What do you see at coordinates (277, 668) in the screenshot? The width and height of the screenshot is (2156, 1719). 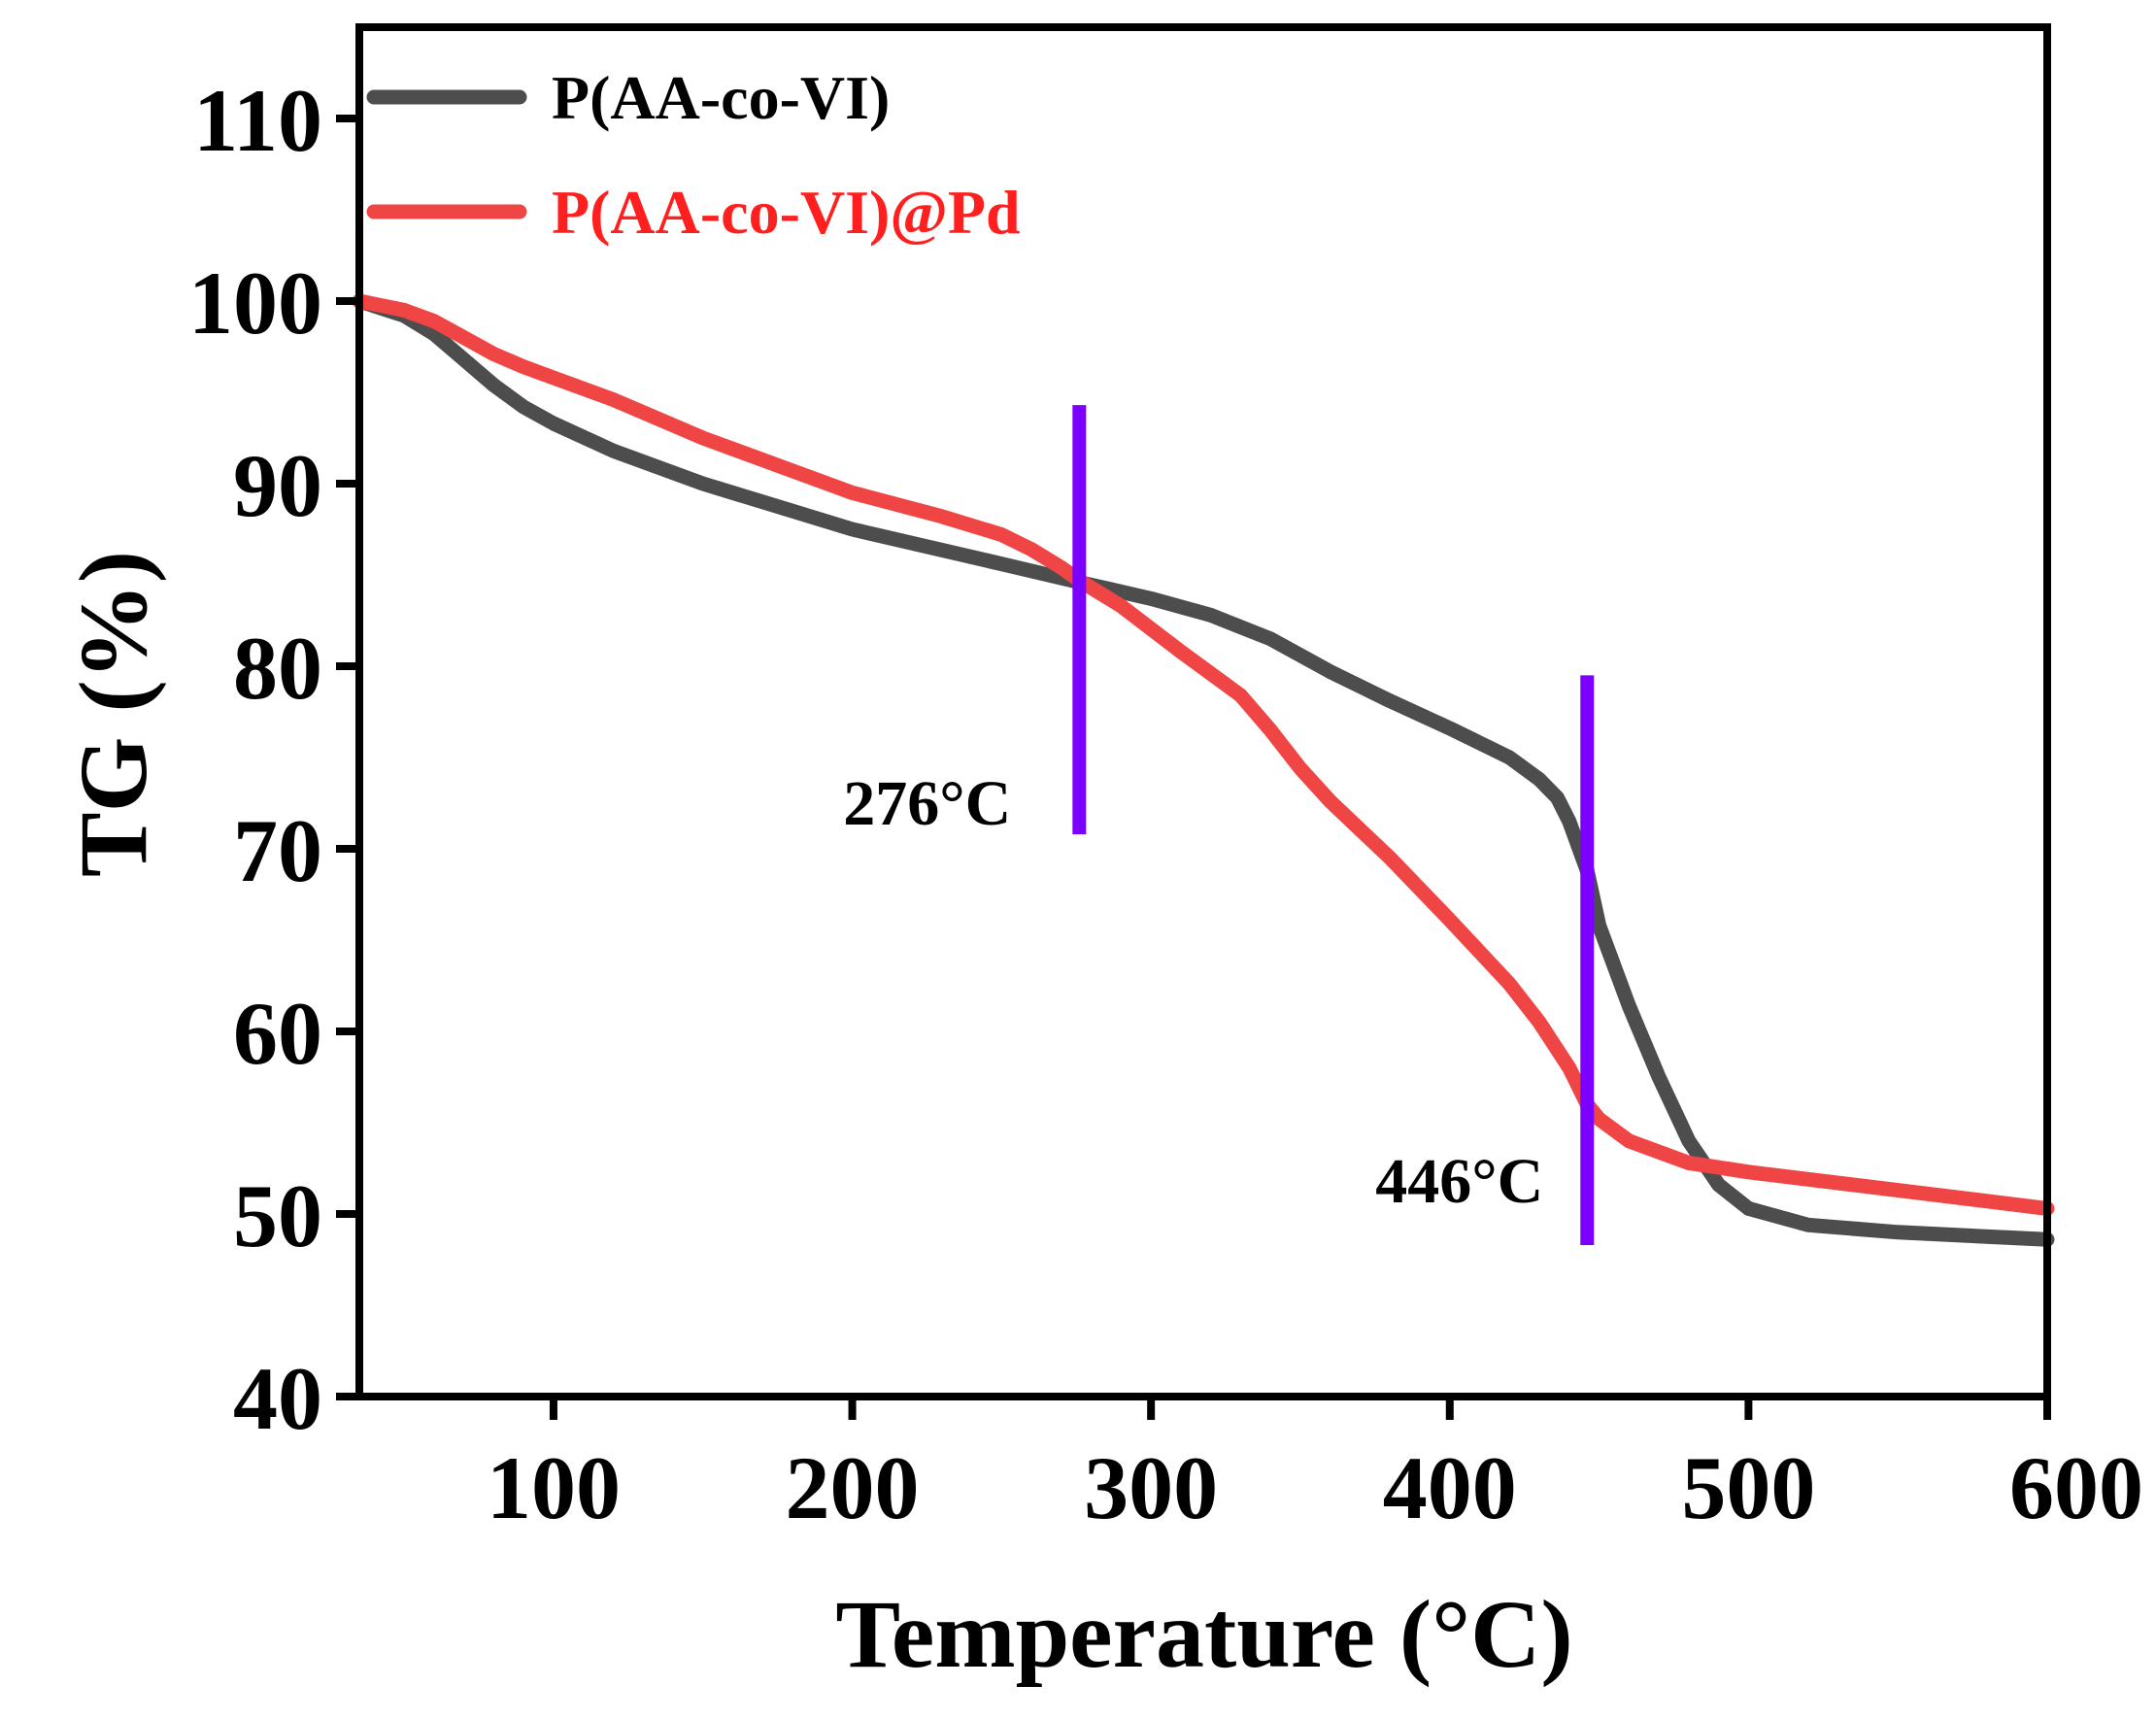 I see `y-tick-label-80: 80` at bounding box center [277, 668].